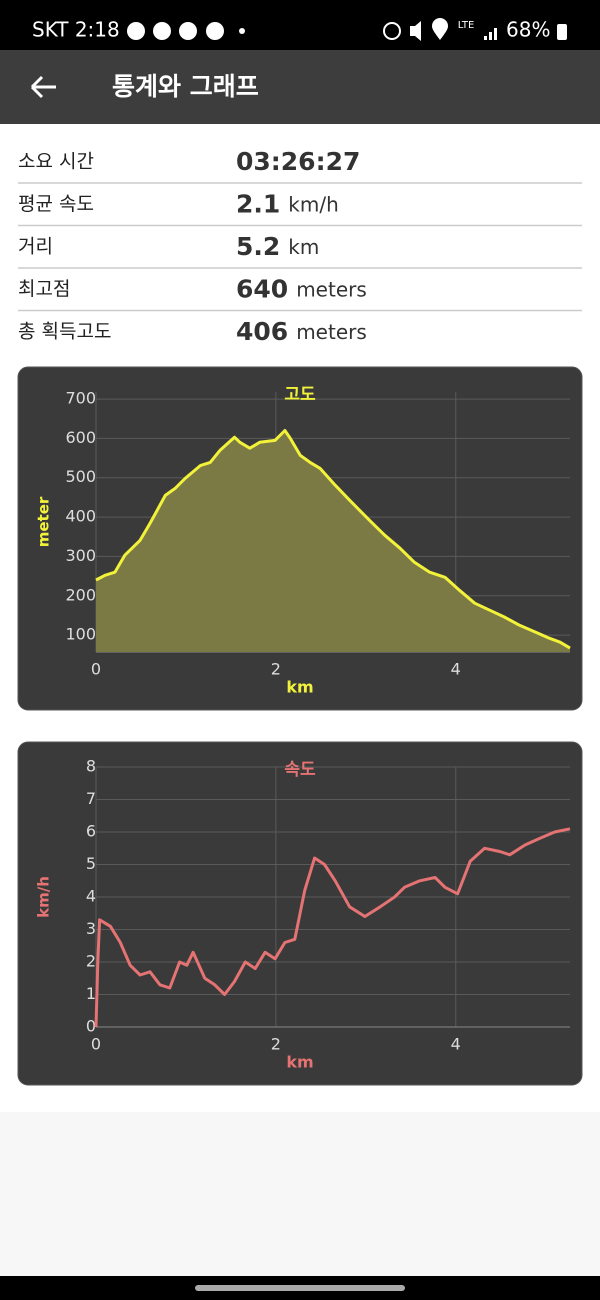 Image resolution: width=600 pixels, height=1300 pixels. Describe the element at coordinates (80, 516) in the screenshot. I see `y-tick-label: 400` at that location.